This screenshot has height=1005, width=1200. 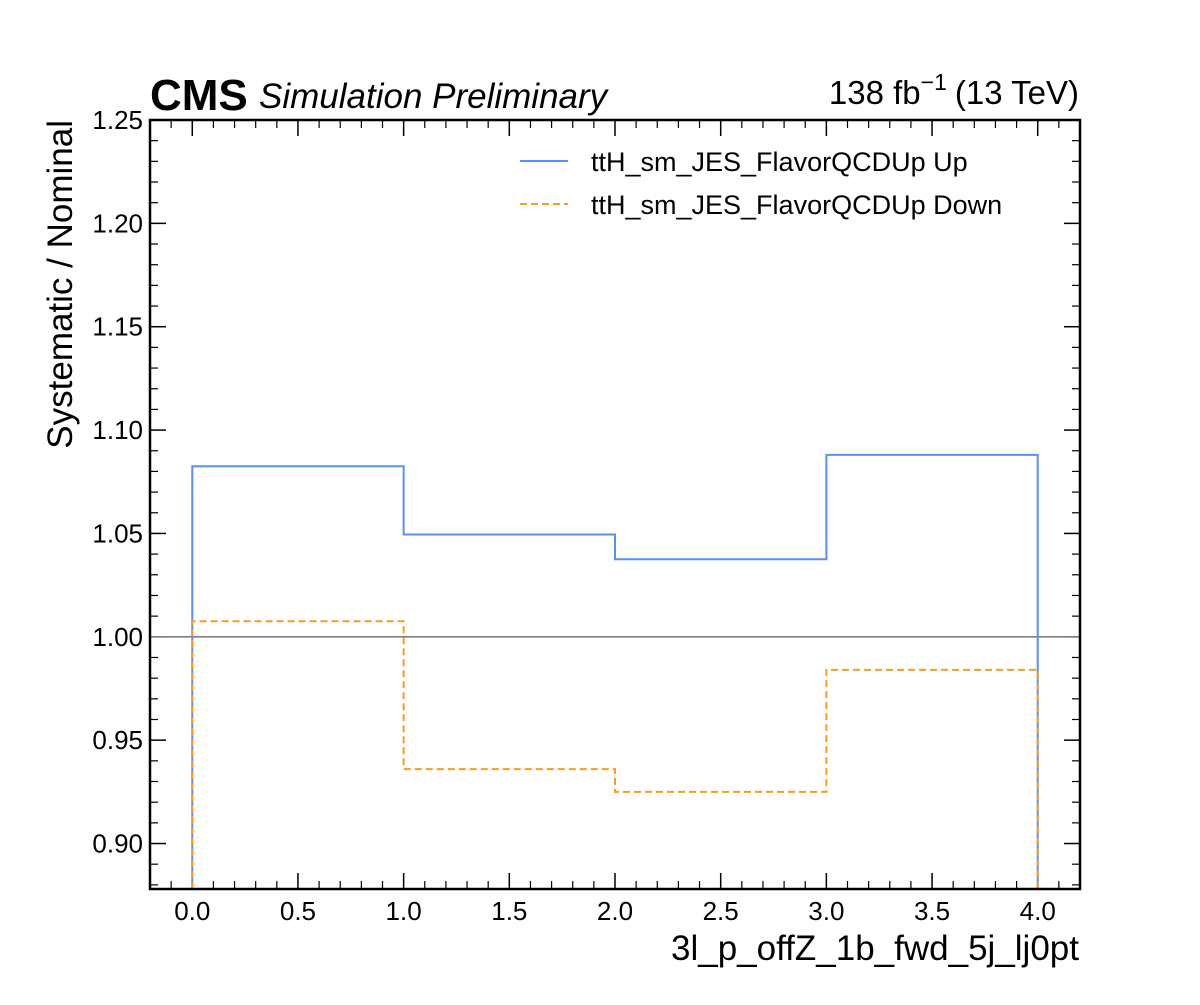 I want to click on x-tick-label: 3.0, so click(x=826, y=911).